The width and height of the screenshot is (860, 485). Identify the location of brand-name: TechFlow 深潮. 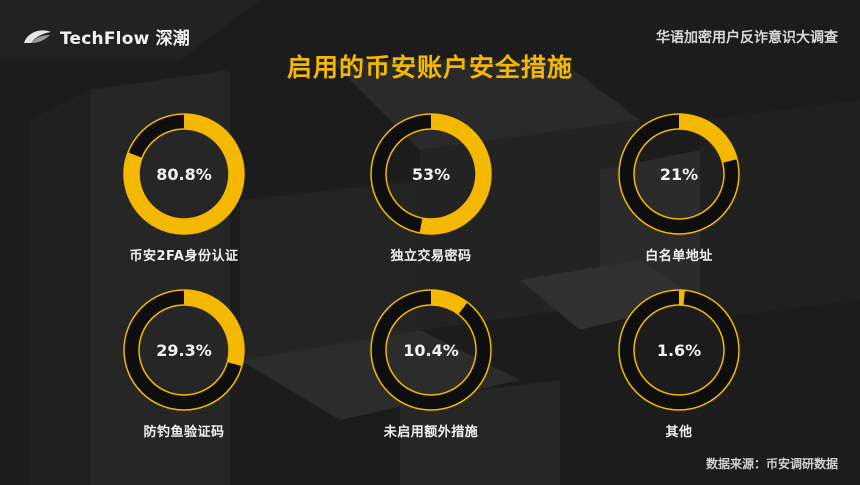
(125, 39).